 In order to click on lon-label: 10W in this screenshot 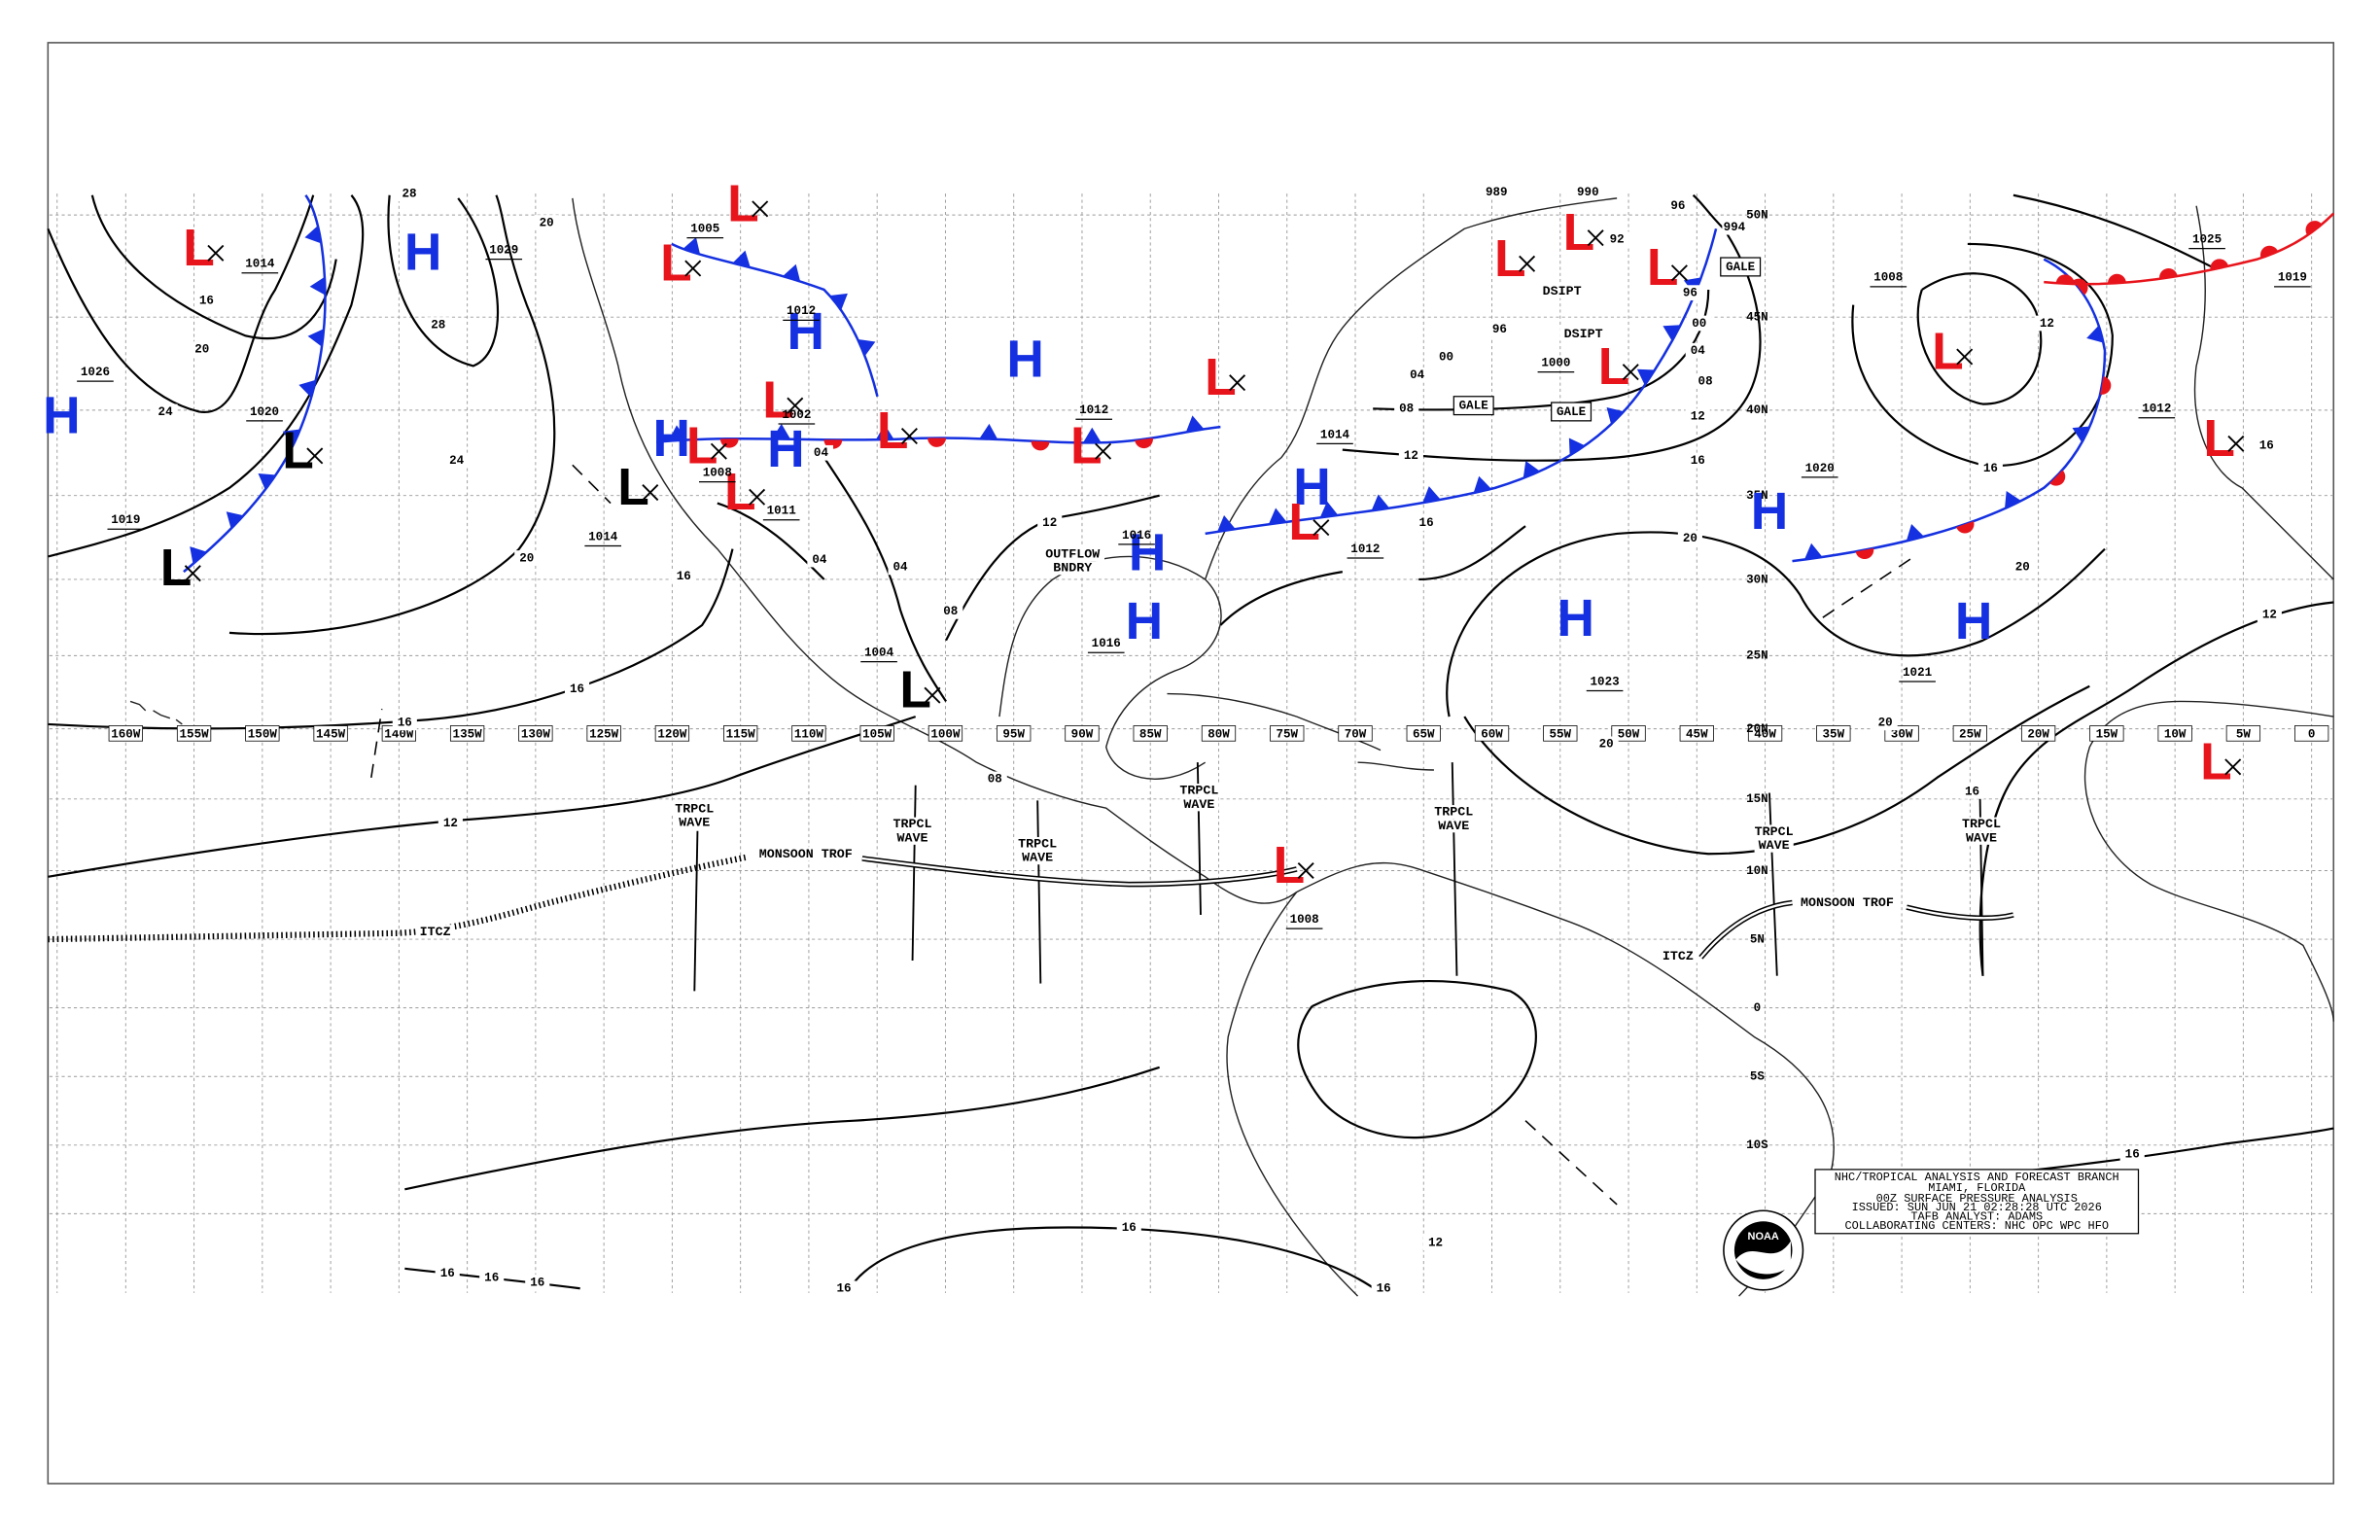, I will do `click(2175, 734)`.